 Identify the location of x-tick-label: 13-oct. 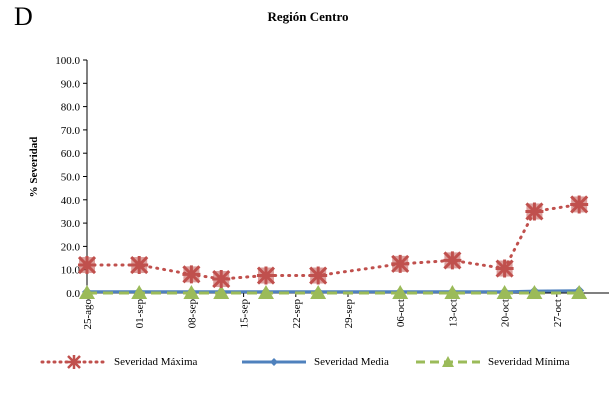
(453, 313).